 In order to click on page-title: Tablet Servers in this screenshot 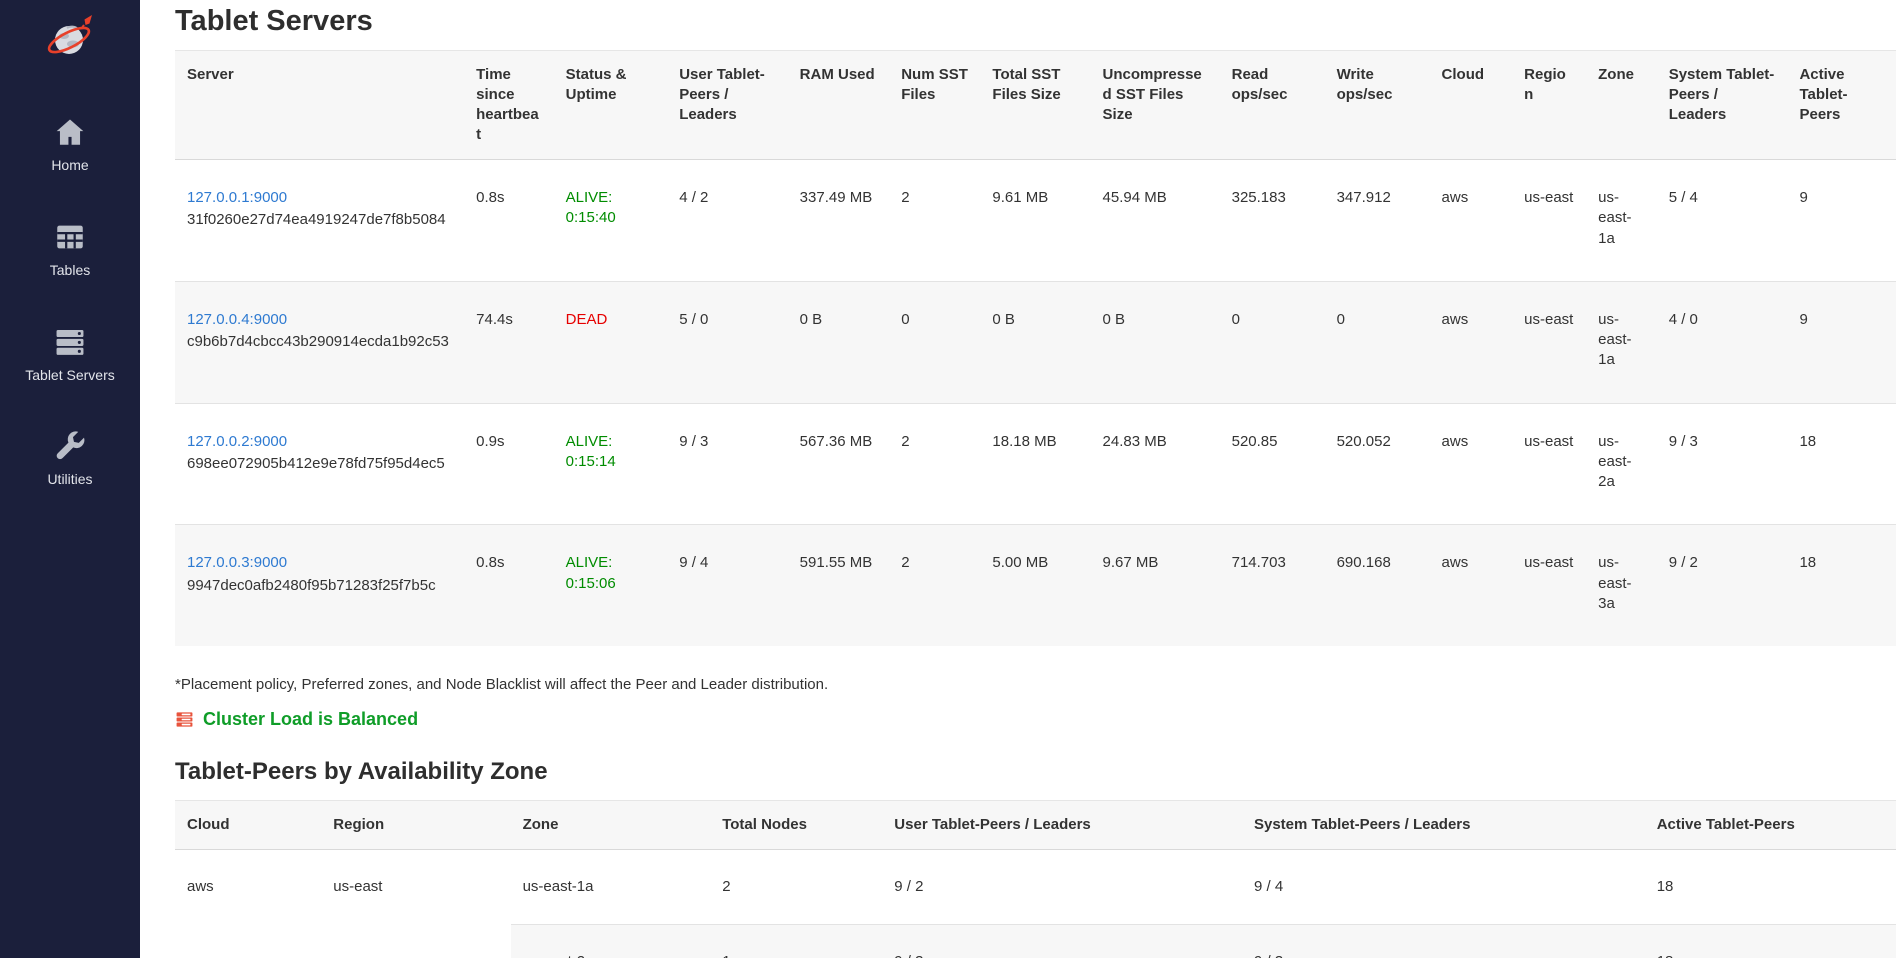, I will do `click(274, 21)`.